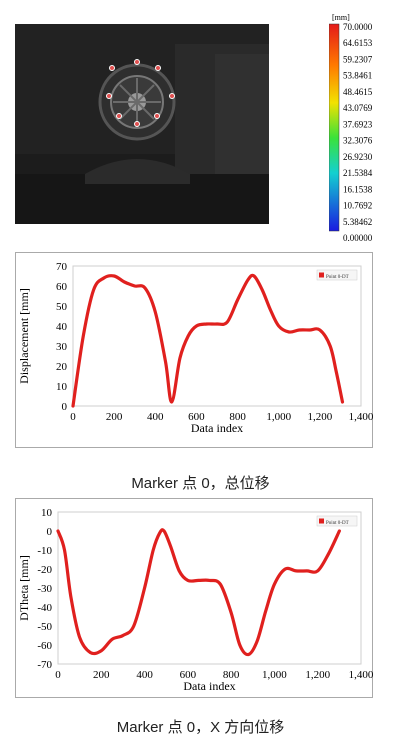 The height and width of the screenshot is (747, 401). I want to click on colorbar-label: 53.8461, so click(357, 76).